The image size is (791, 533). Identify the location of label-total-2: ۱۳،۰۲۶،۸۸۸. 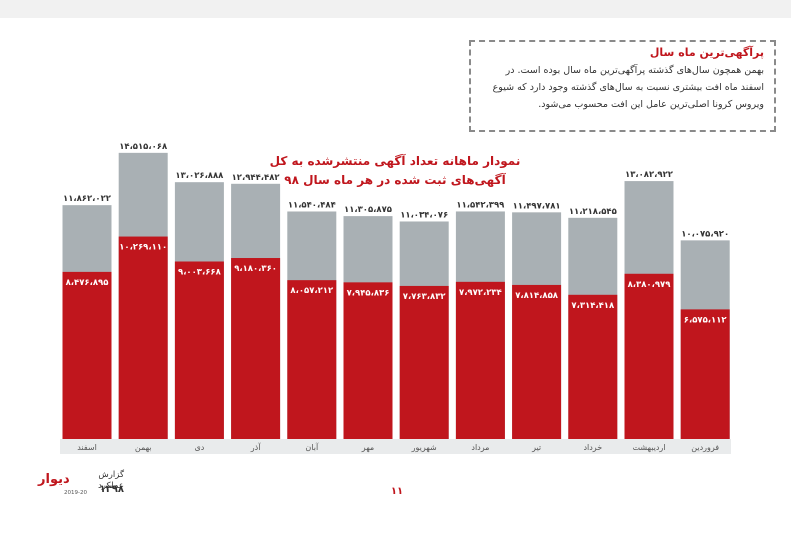
(199, 176).